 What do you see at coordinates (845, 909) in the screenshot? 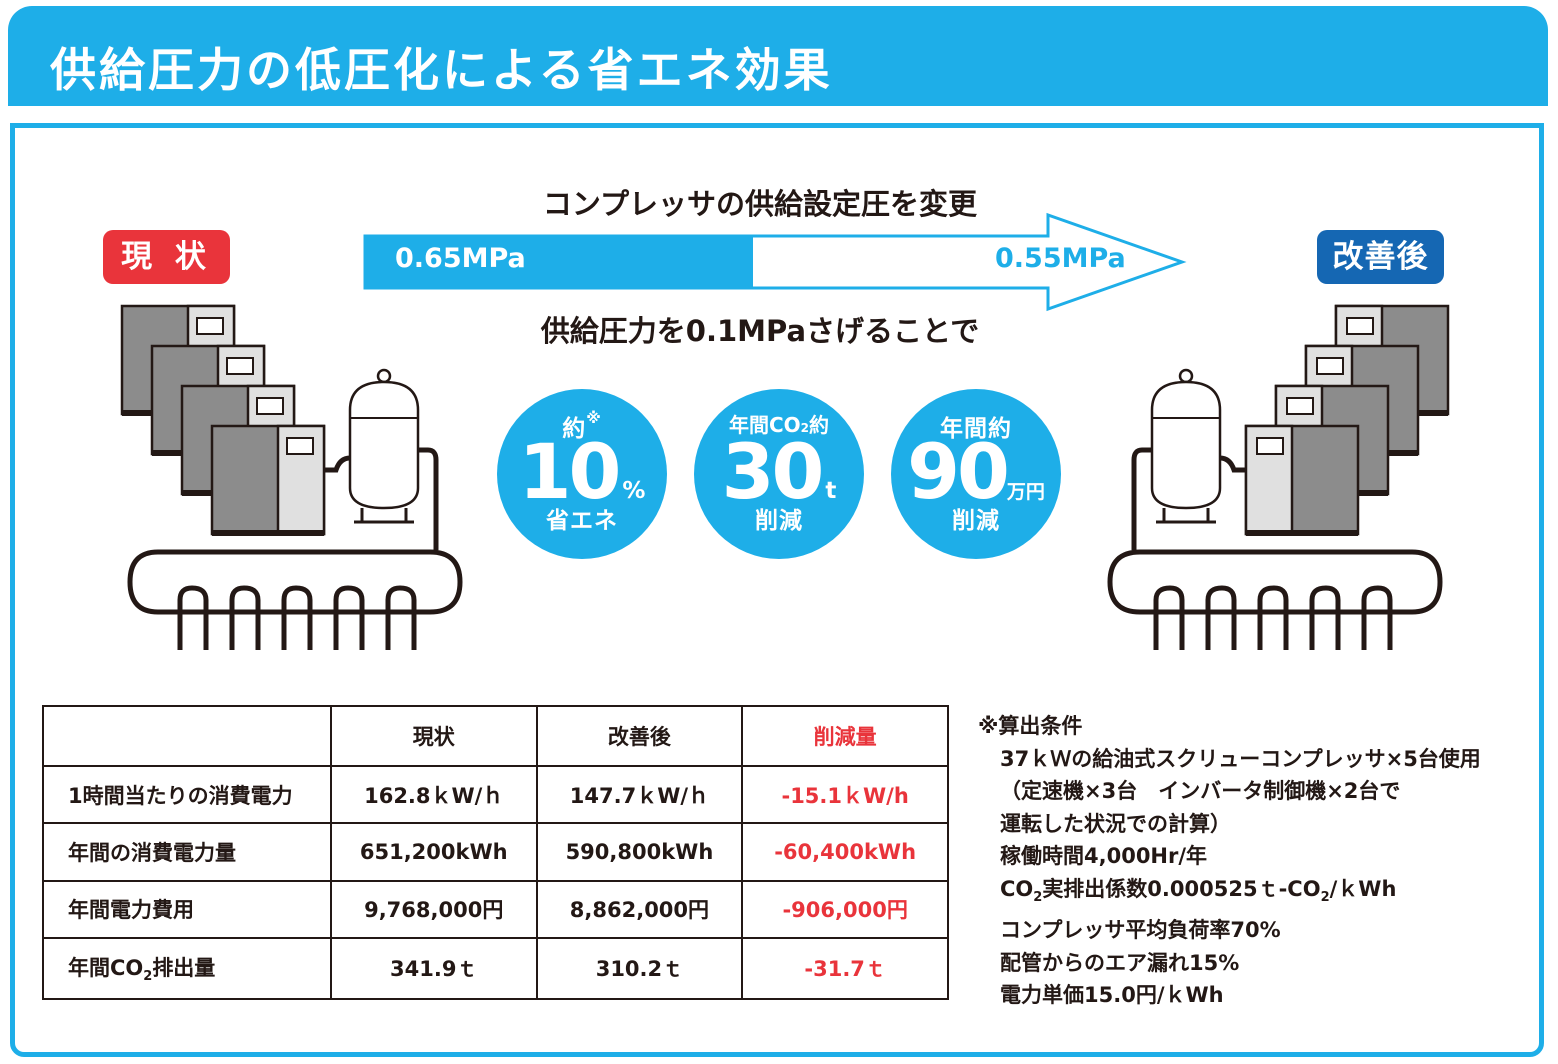
I see `reduction-value: -906,000円` at bounding box center [845, 909].